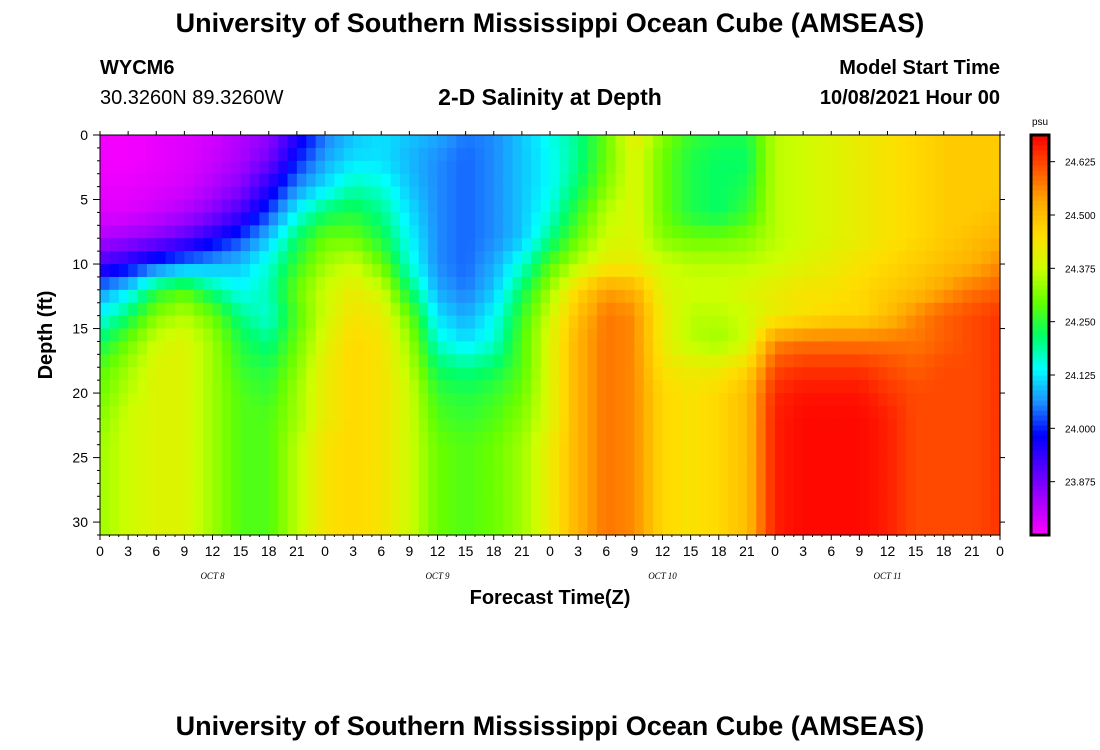  Describe the element at coordinates (192, 98) in the screenshot. I see `station-coordinates: 30.3260N 89.3260W` at that location.